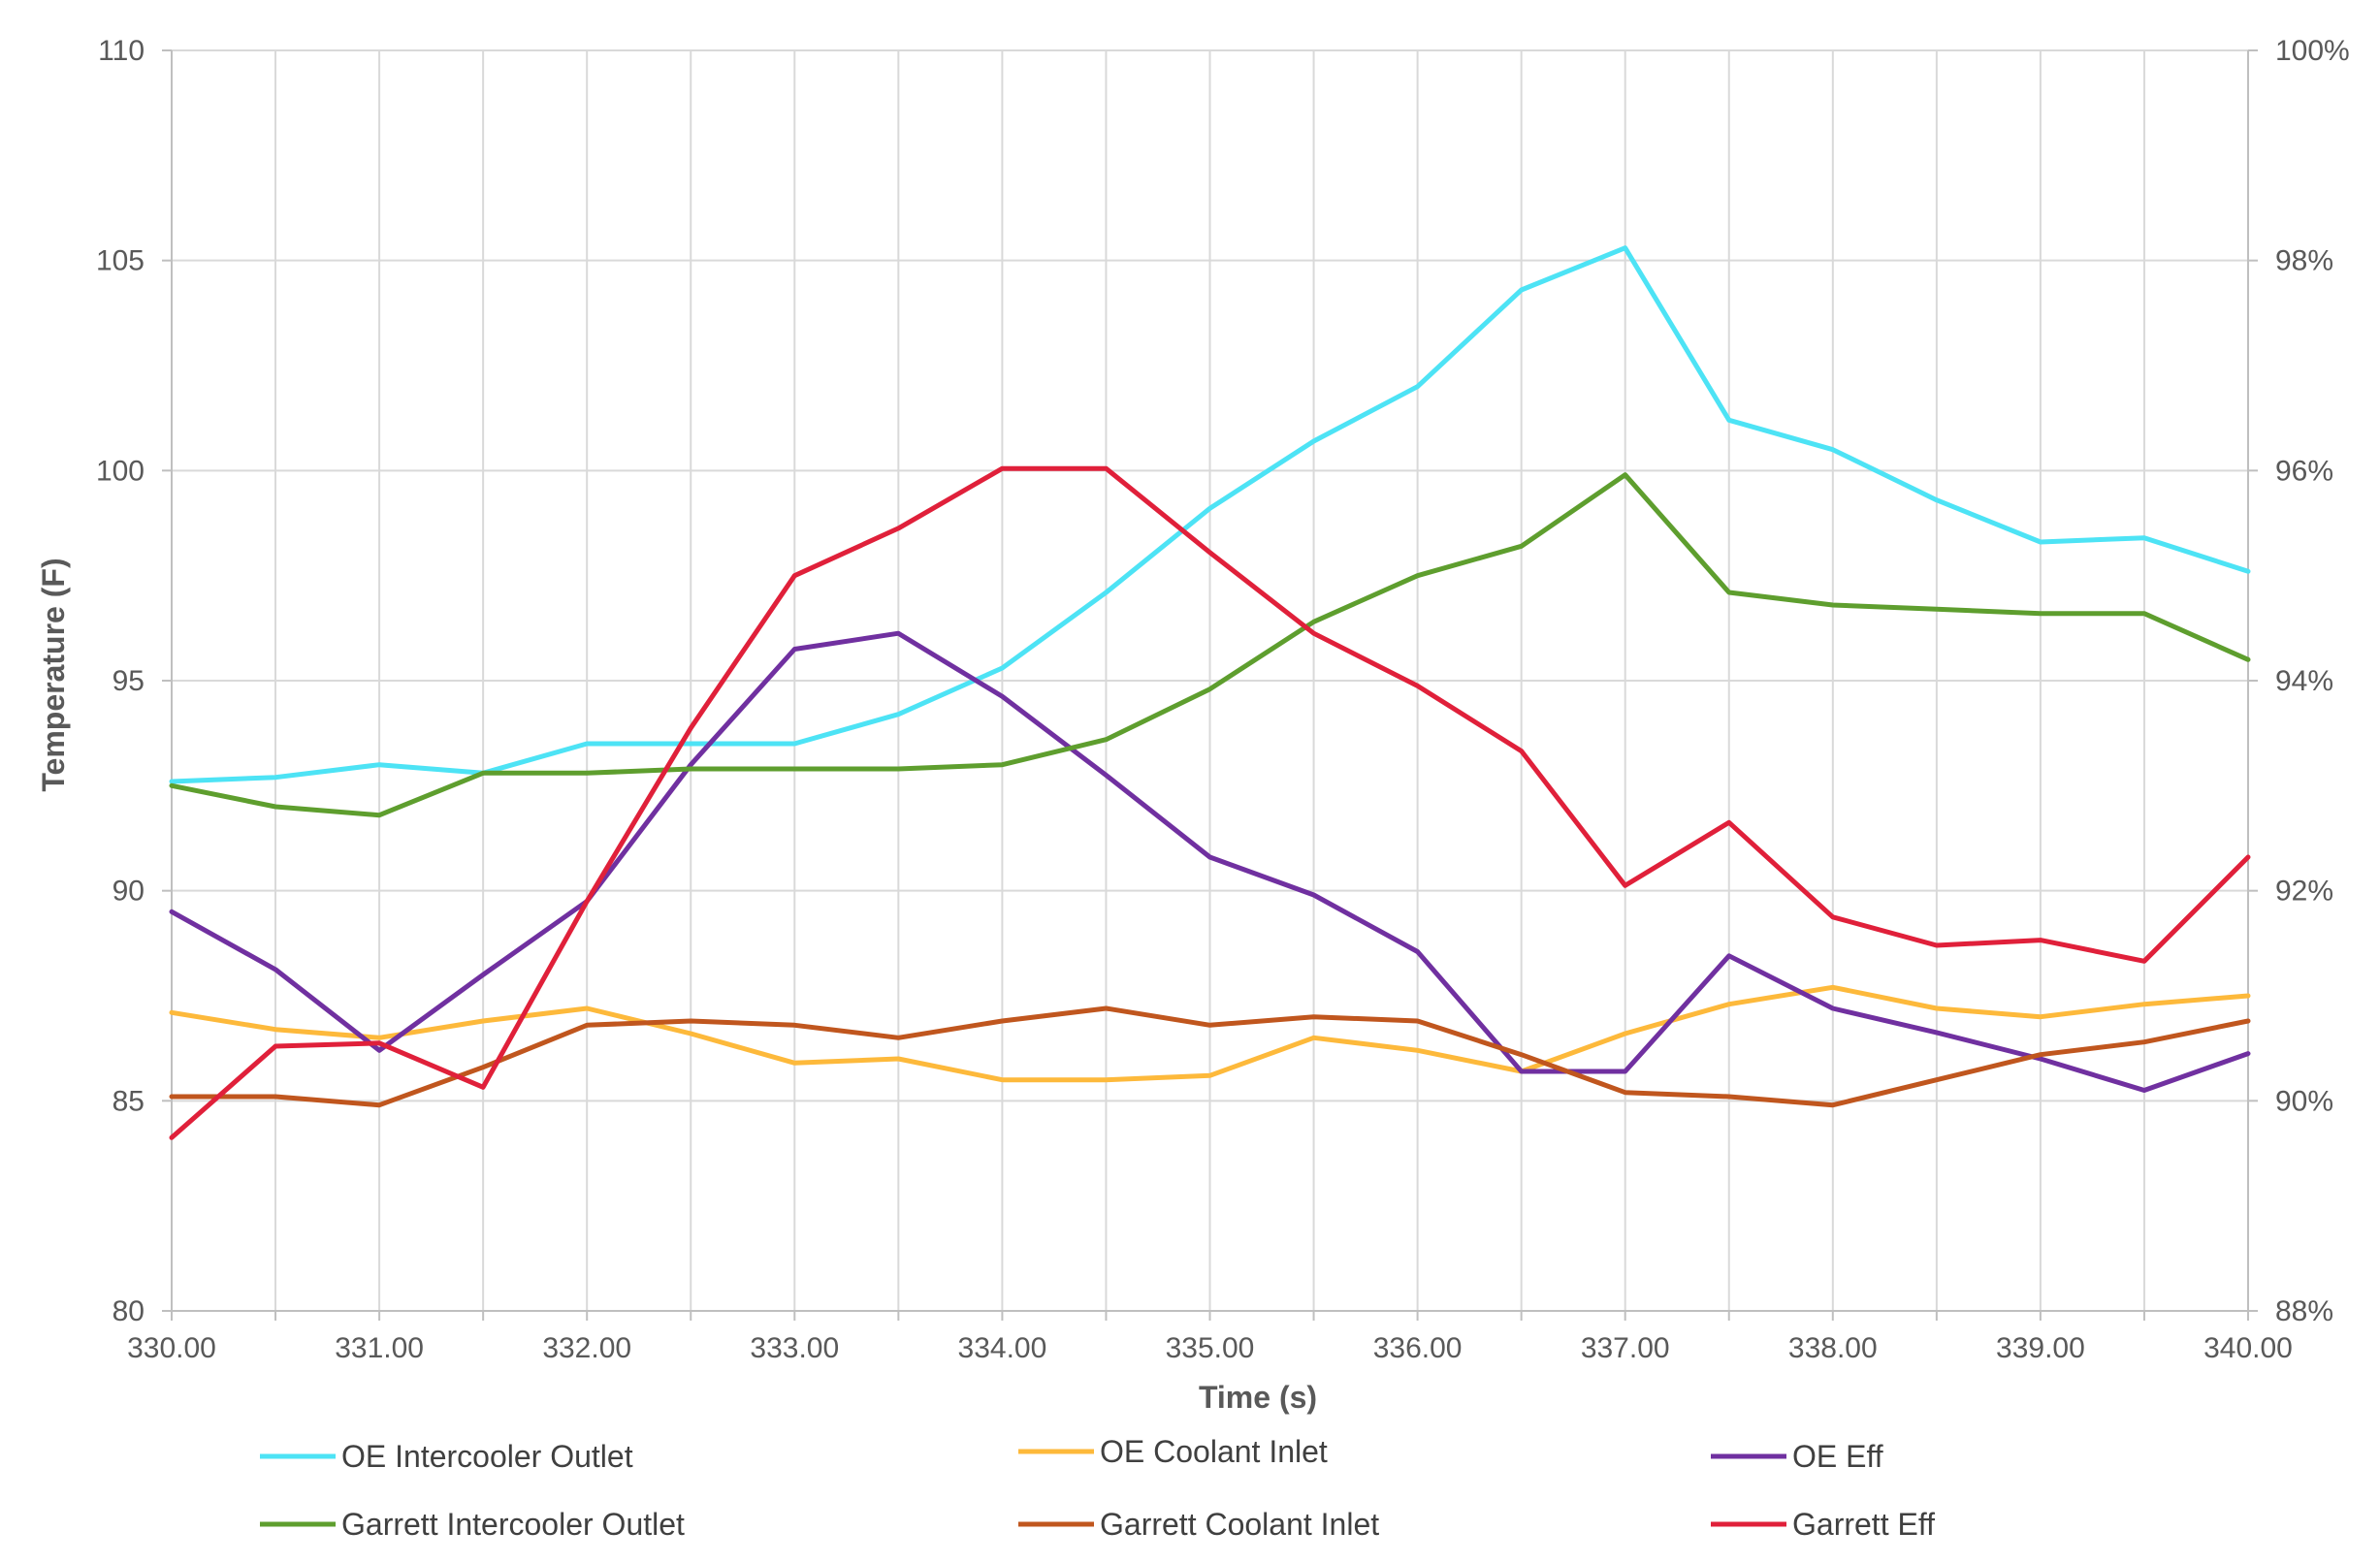  Describe the element at coordinates (1837, 1456) in the screenshot. I see `legend-label: OE Eff` at that location.